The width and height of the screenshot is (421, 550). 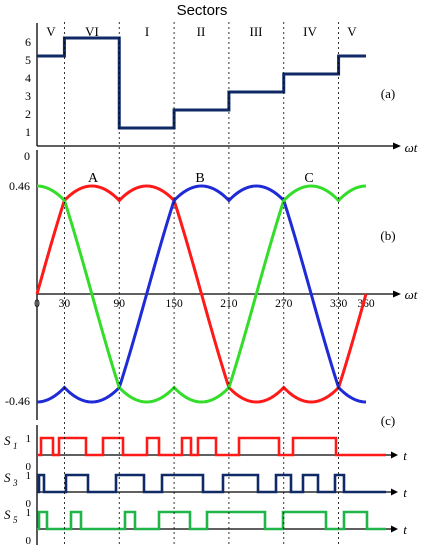 I want to click on panel-a-x-arrow, so click(x=397, y=146).